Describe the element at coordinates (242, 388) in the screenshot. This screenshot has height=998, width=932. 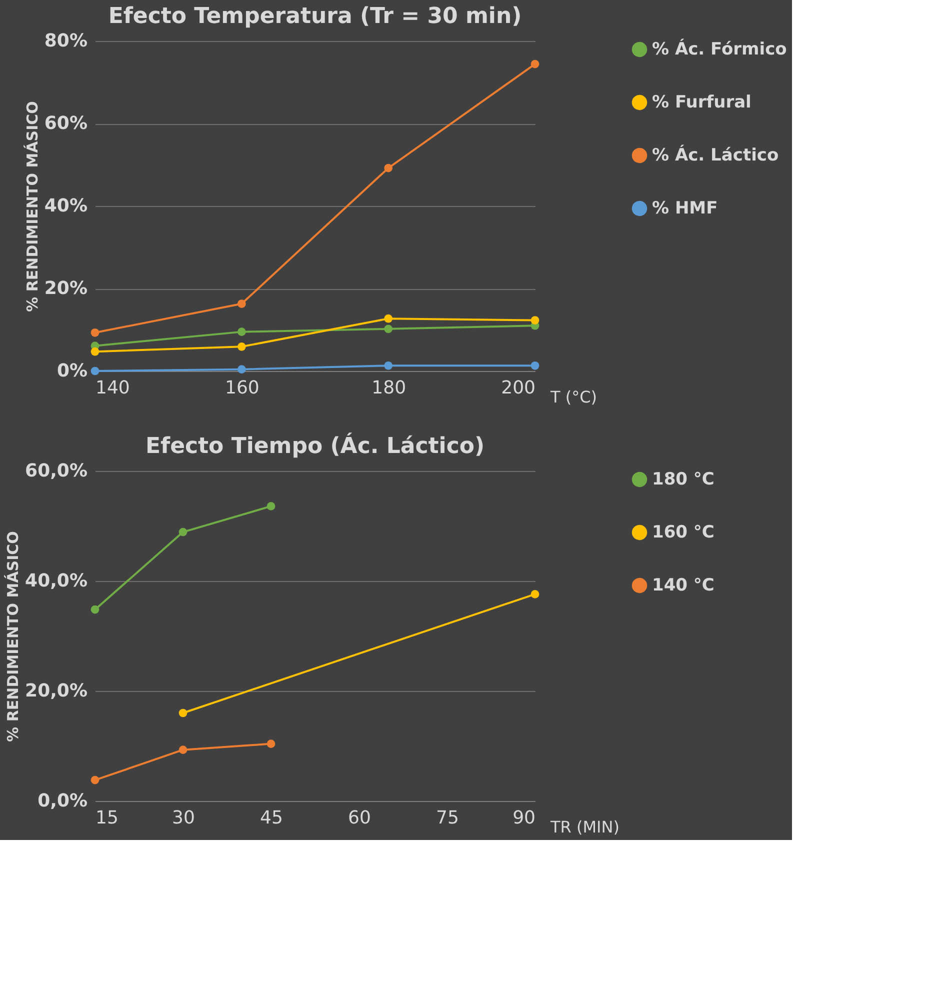
I see `x-tick-label: 160` at that location.